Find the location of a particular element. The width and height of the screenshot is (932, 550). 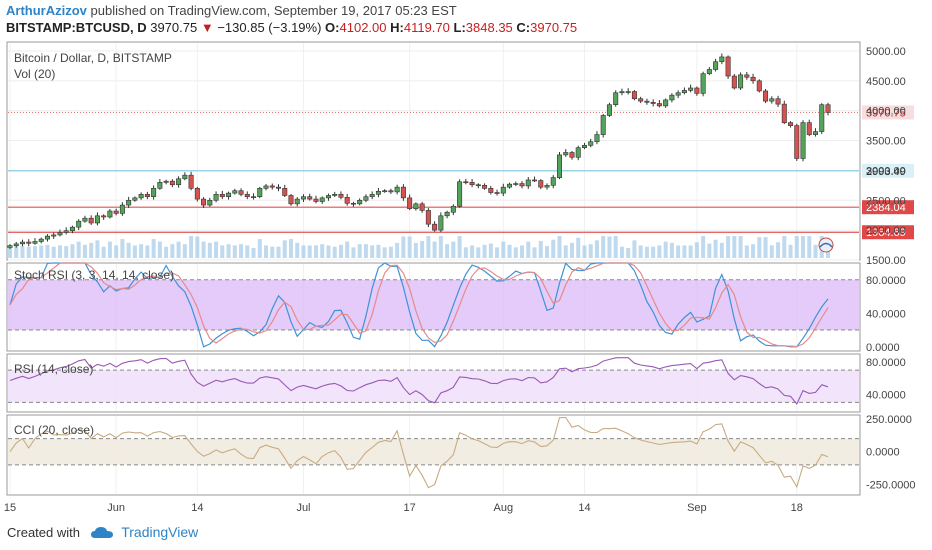

x-tick-label: Aug is located at coordinates (504, 508).